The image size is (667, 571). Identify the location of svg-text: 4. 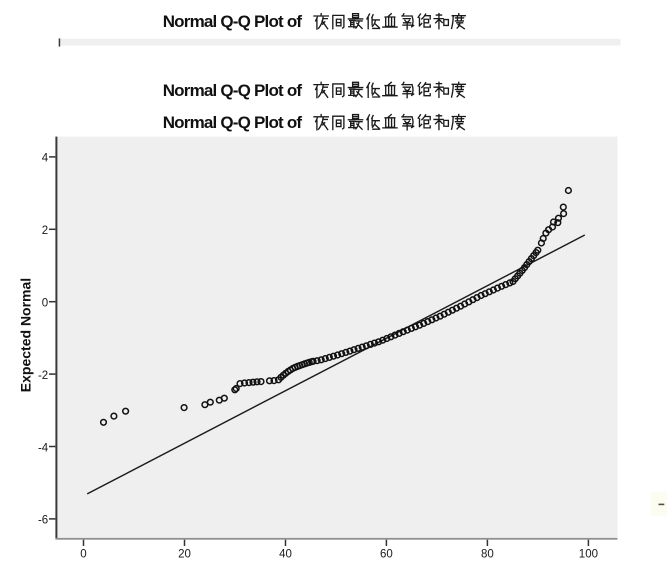
(45, 159).